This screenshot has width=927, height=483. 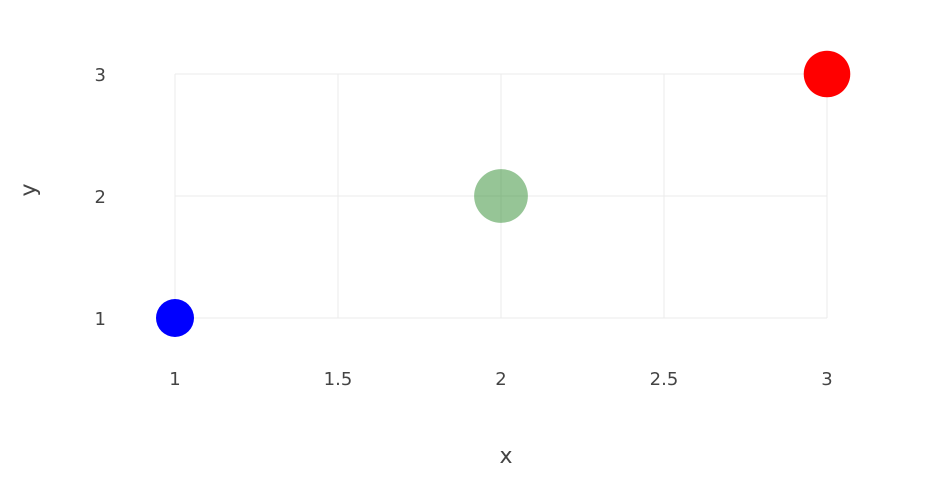 What do you see at coordinates (338, 379) in the screenshot?
I see `x-tick-label: 1.5` at bounding box center [338, 379].